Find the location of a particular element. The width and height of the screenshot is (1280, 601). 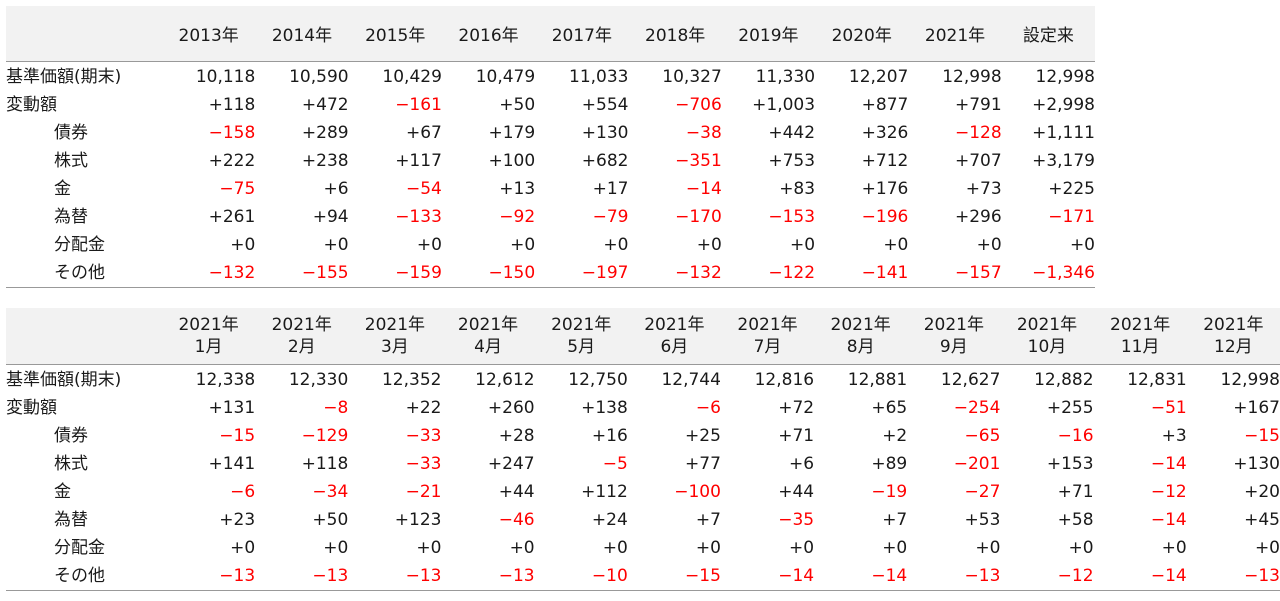

annual-value-cell: +261 is located at coordinates (232, 217).